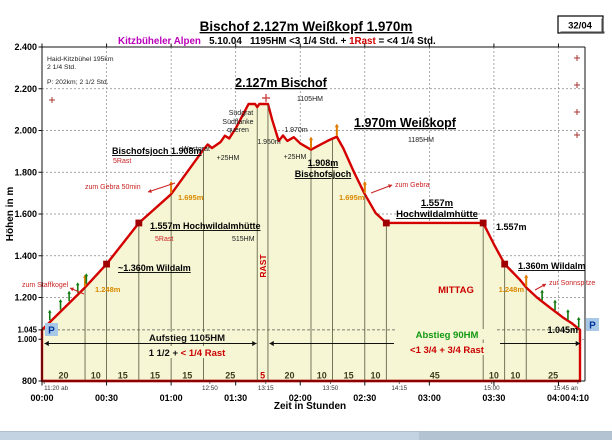  I want to click on annotation-aufstieg-1105hm: Aufstieg 1105HM, so click(187, 338).